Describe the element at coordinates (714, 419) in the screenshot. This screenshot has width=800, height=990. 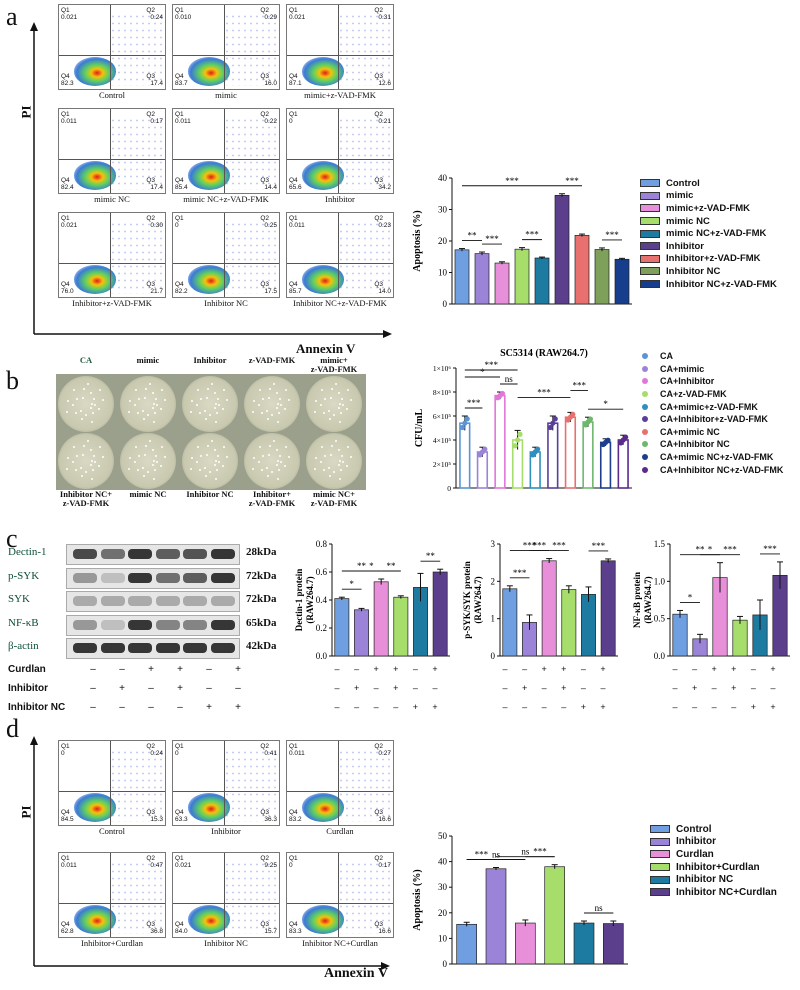
I see `legend-label: CA+Inhibitor+z-VAD-FMK` at that location.